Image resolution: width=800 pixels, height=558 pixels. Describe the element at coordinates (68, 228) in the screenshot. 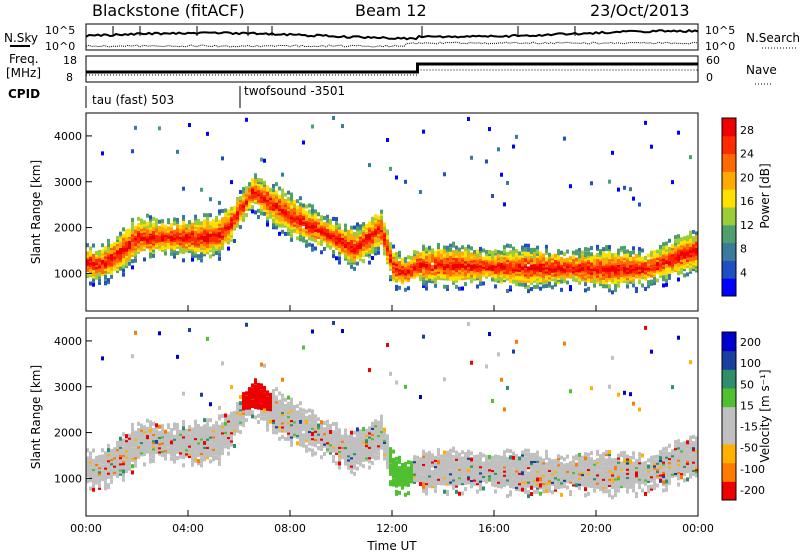

I see `power-ytick-label: 2000` at that location.